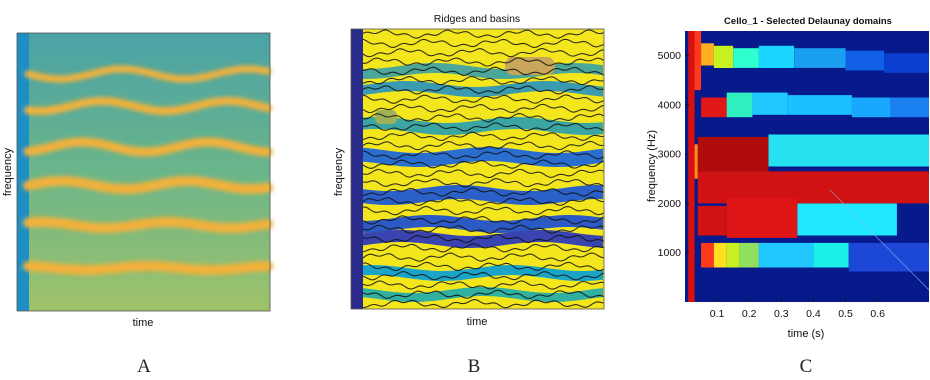 The width and height of the screenshot is (930, 380). Describe the element at coordinates (781, 314) in the screenshot. I see `x-tick-label: 0.3` at that location.